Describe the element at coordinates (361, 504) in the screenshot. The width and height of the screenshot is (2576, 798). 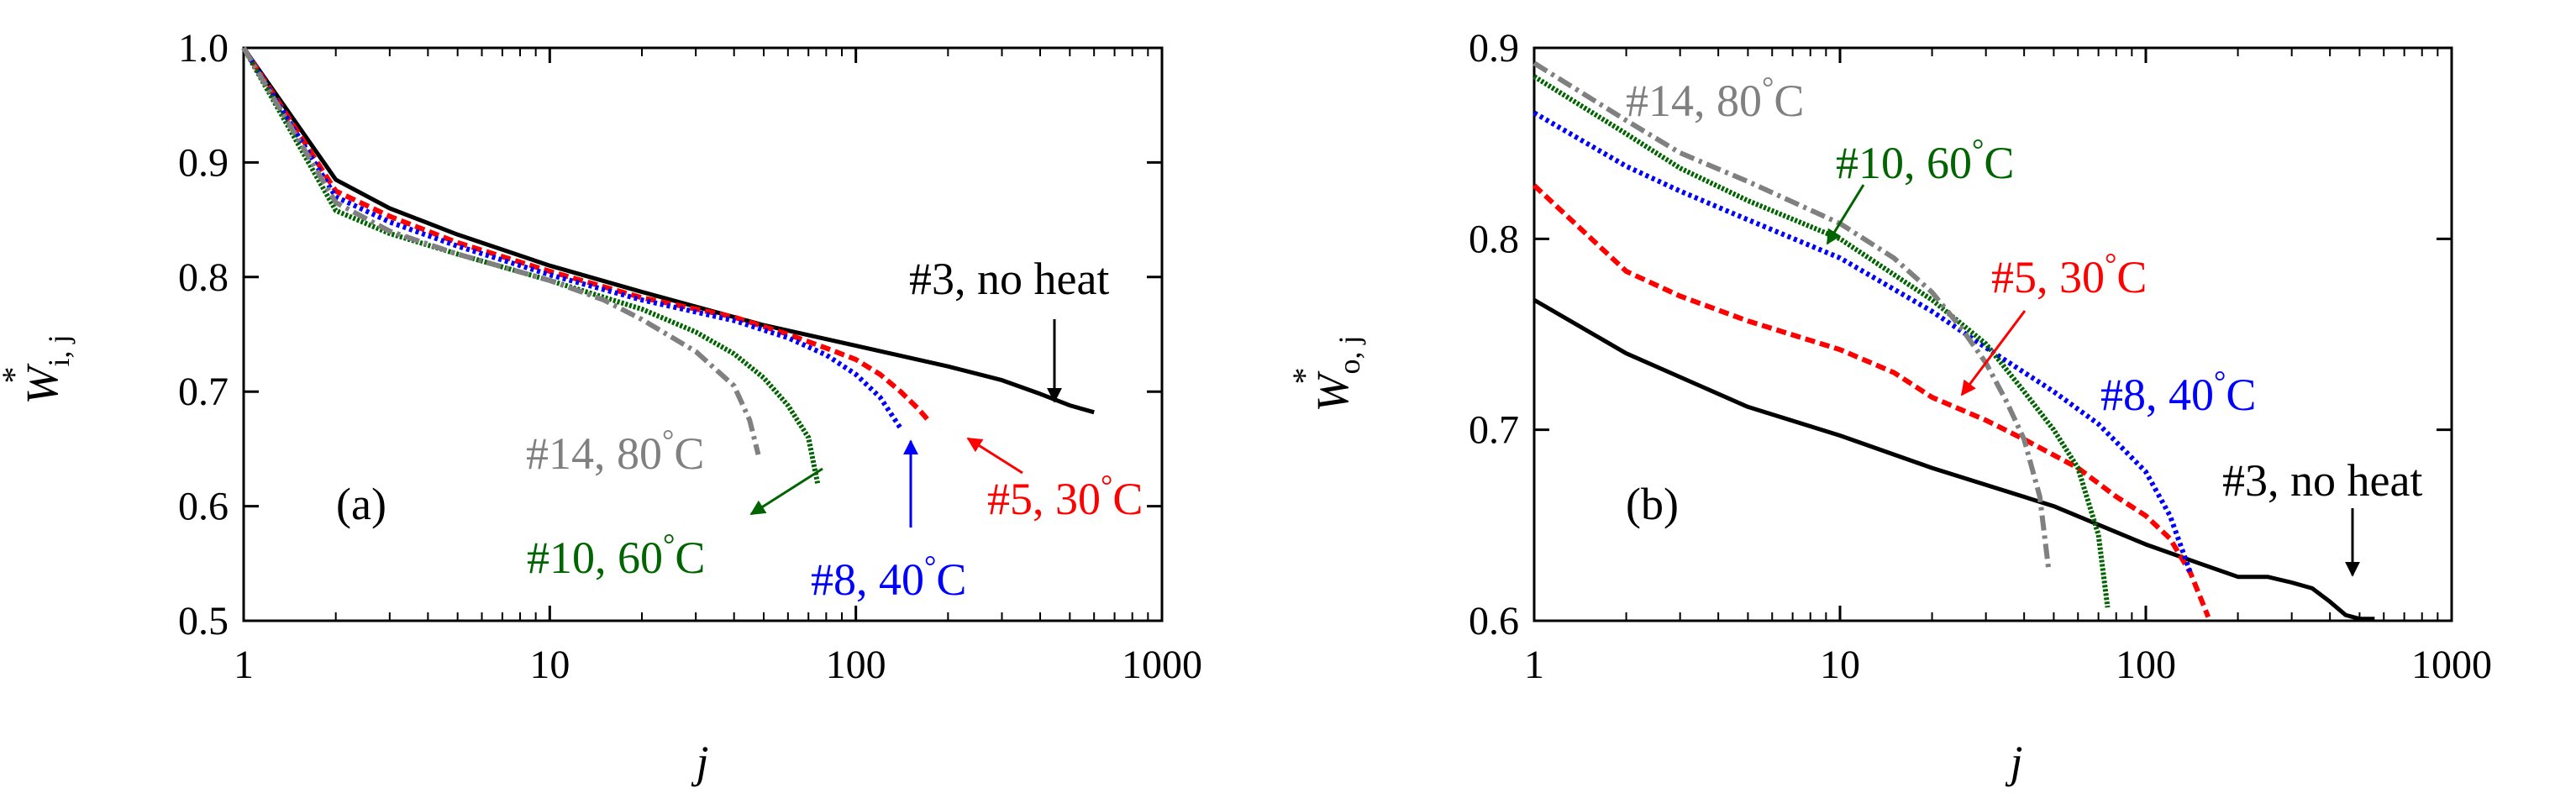
I see `panel-label: (a)` at that location.